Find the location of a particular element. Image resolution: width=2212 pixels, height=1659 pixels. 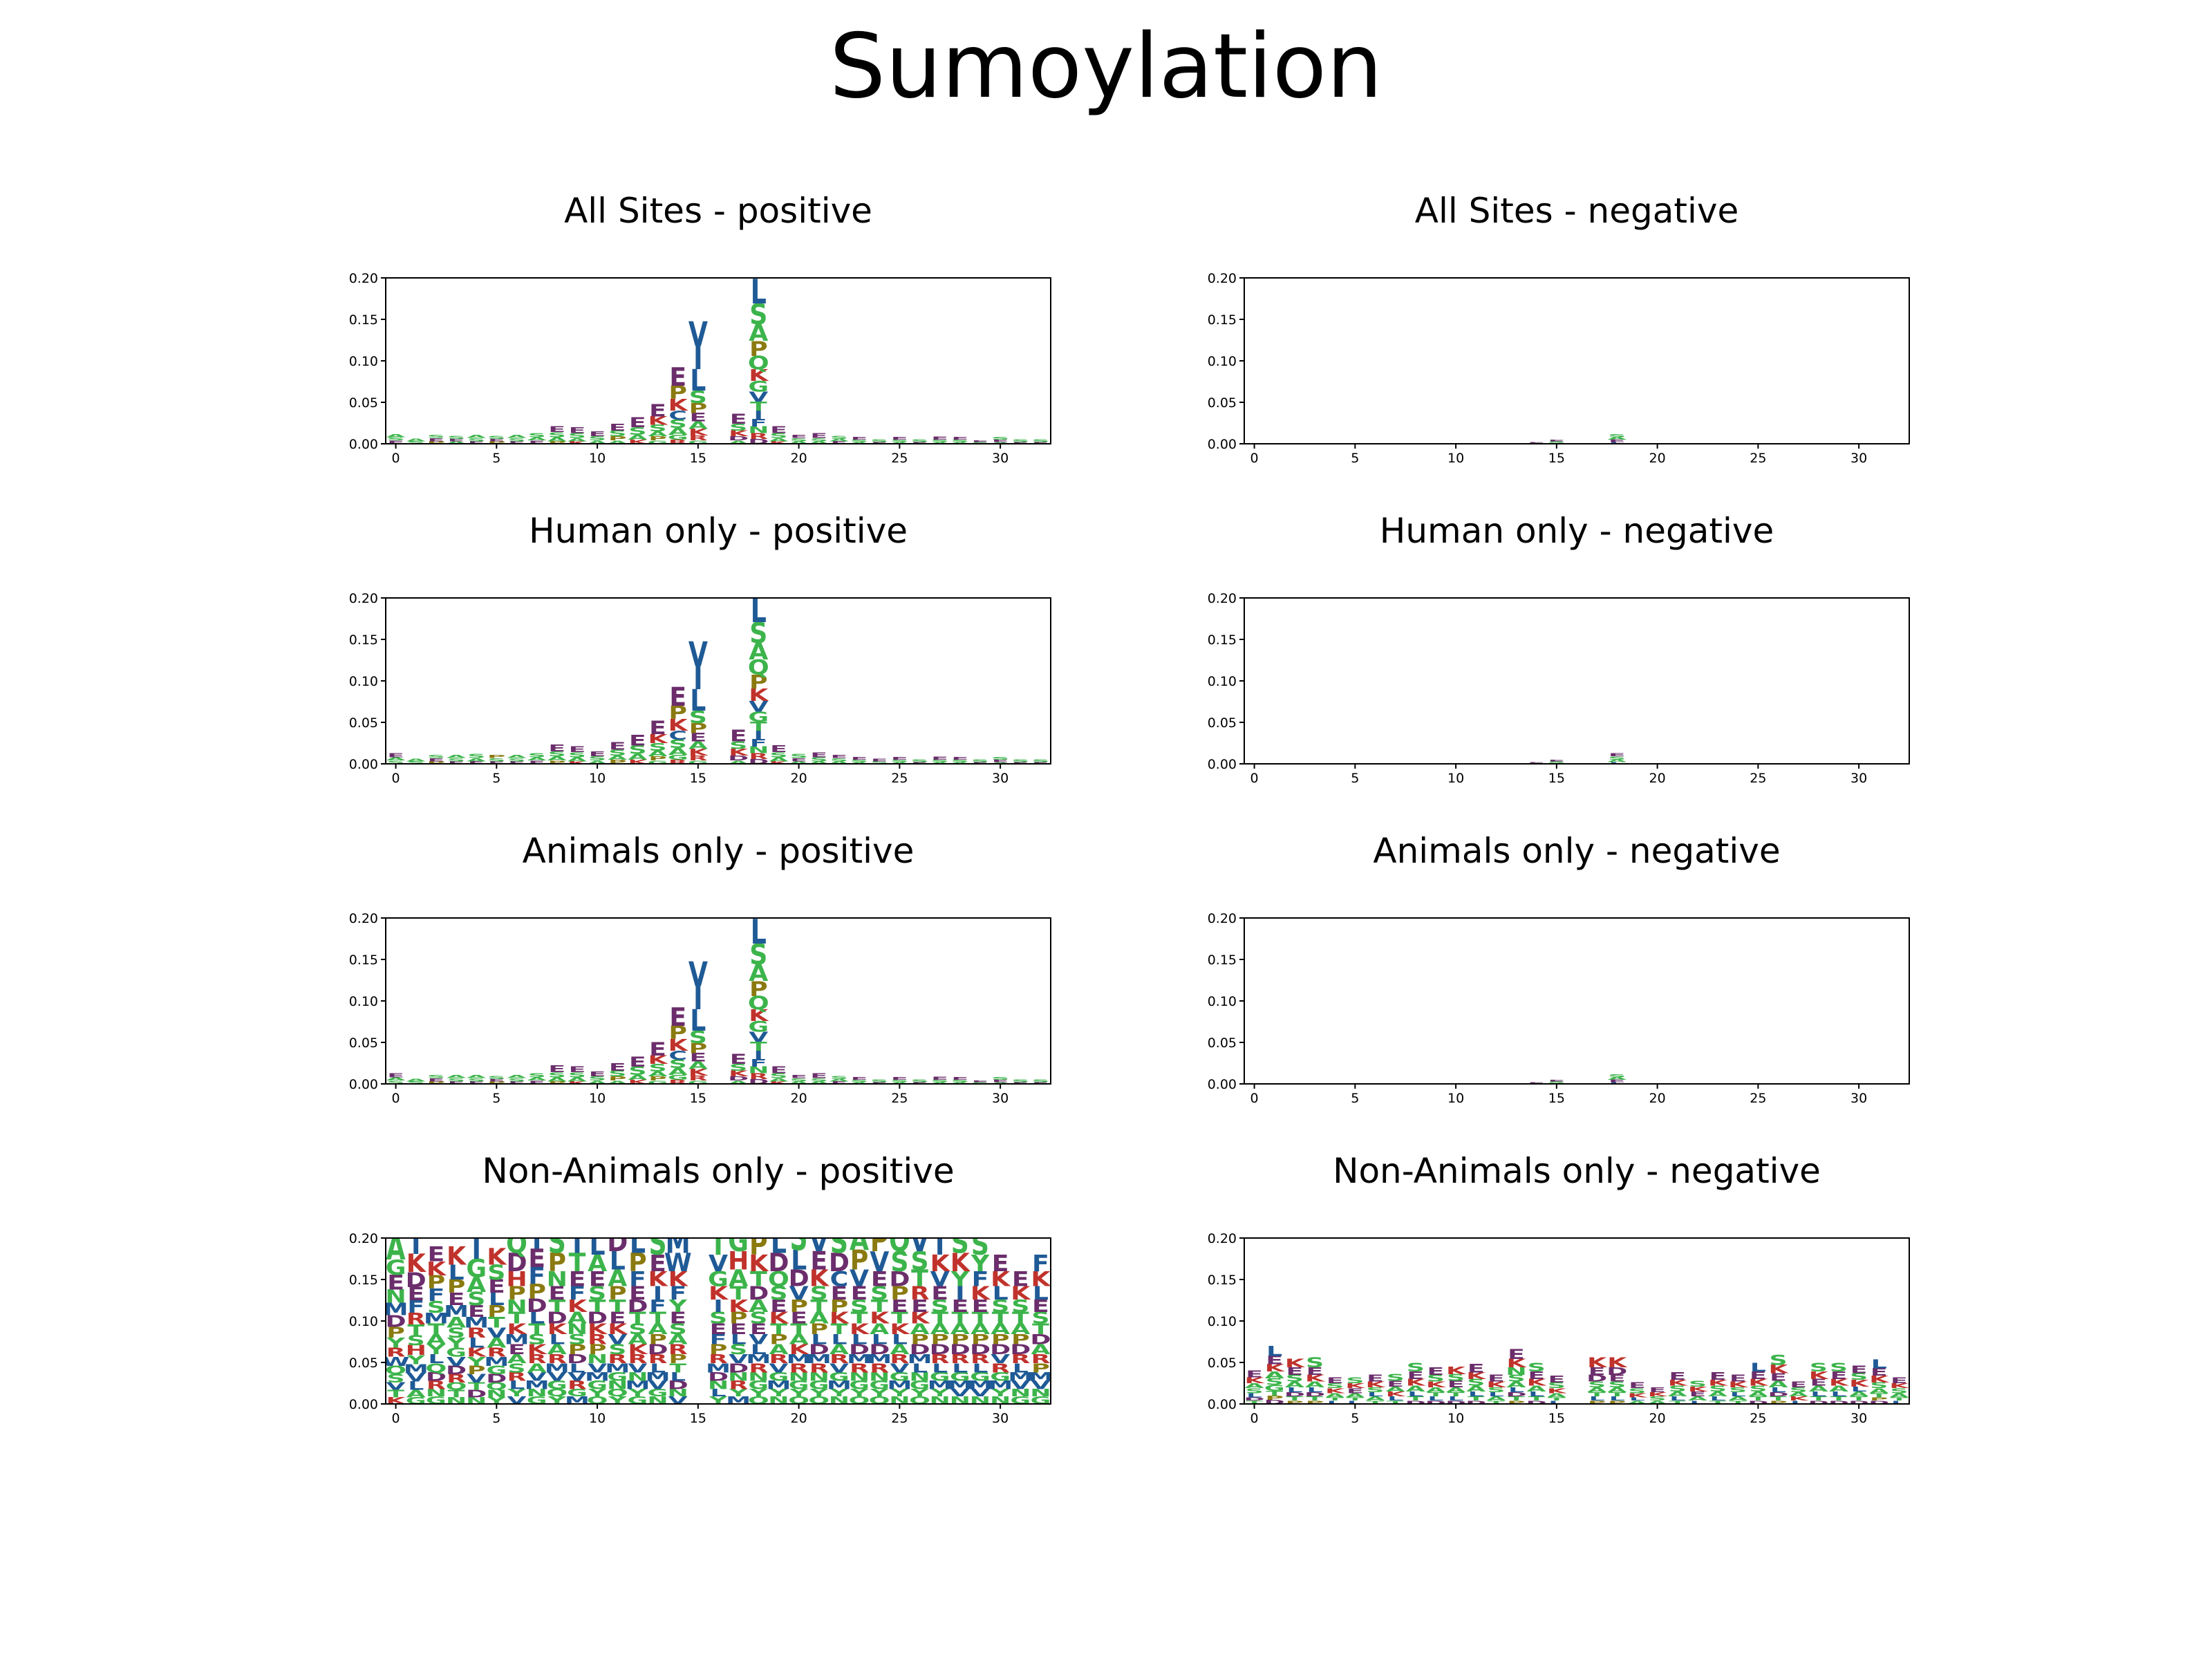

y-tick-label: 0.05 is located at coordinates (1222, 723).